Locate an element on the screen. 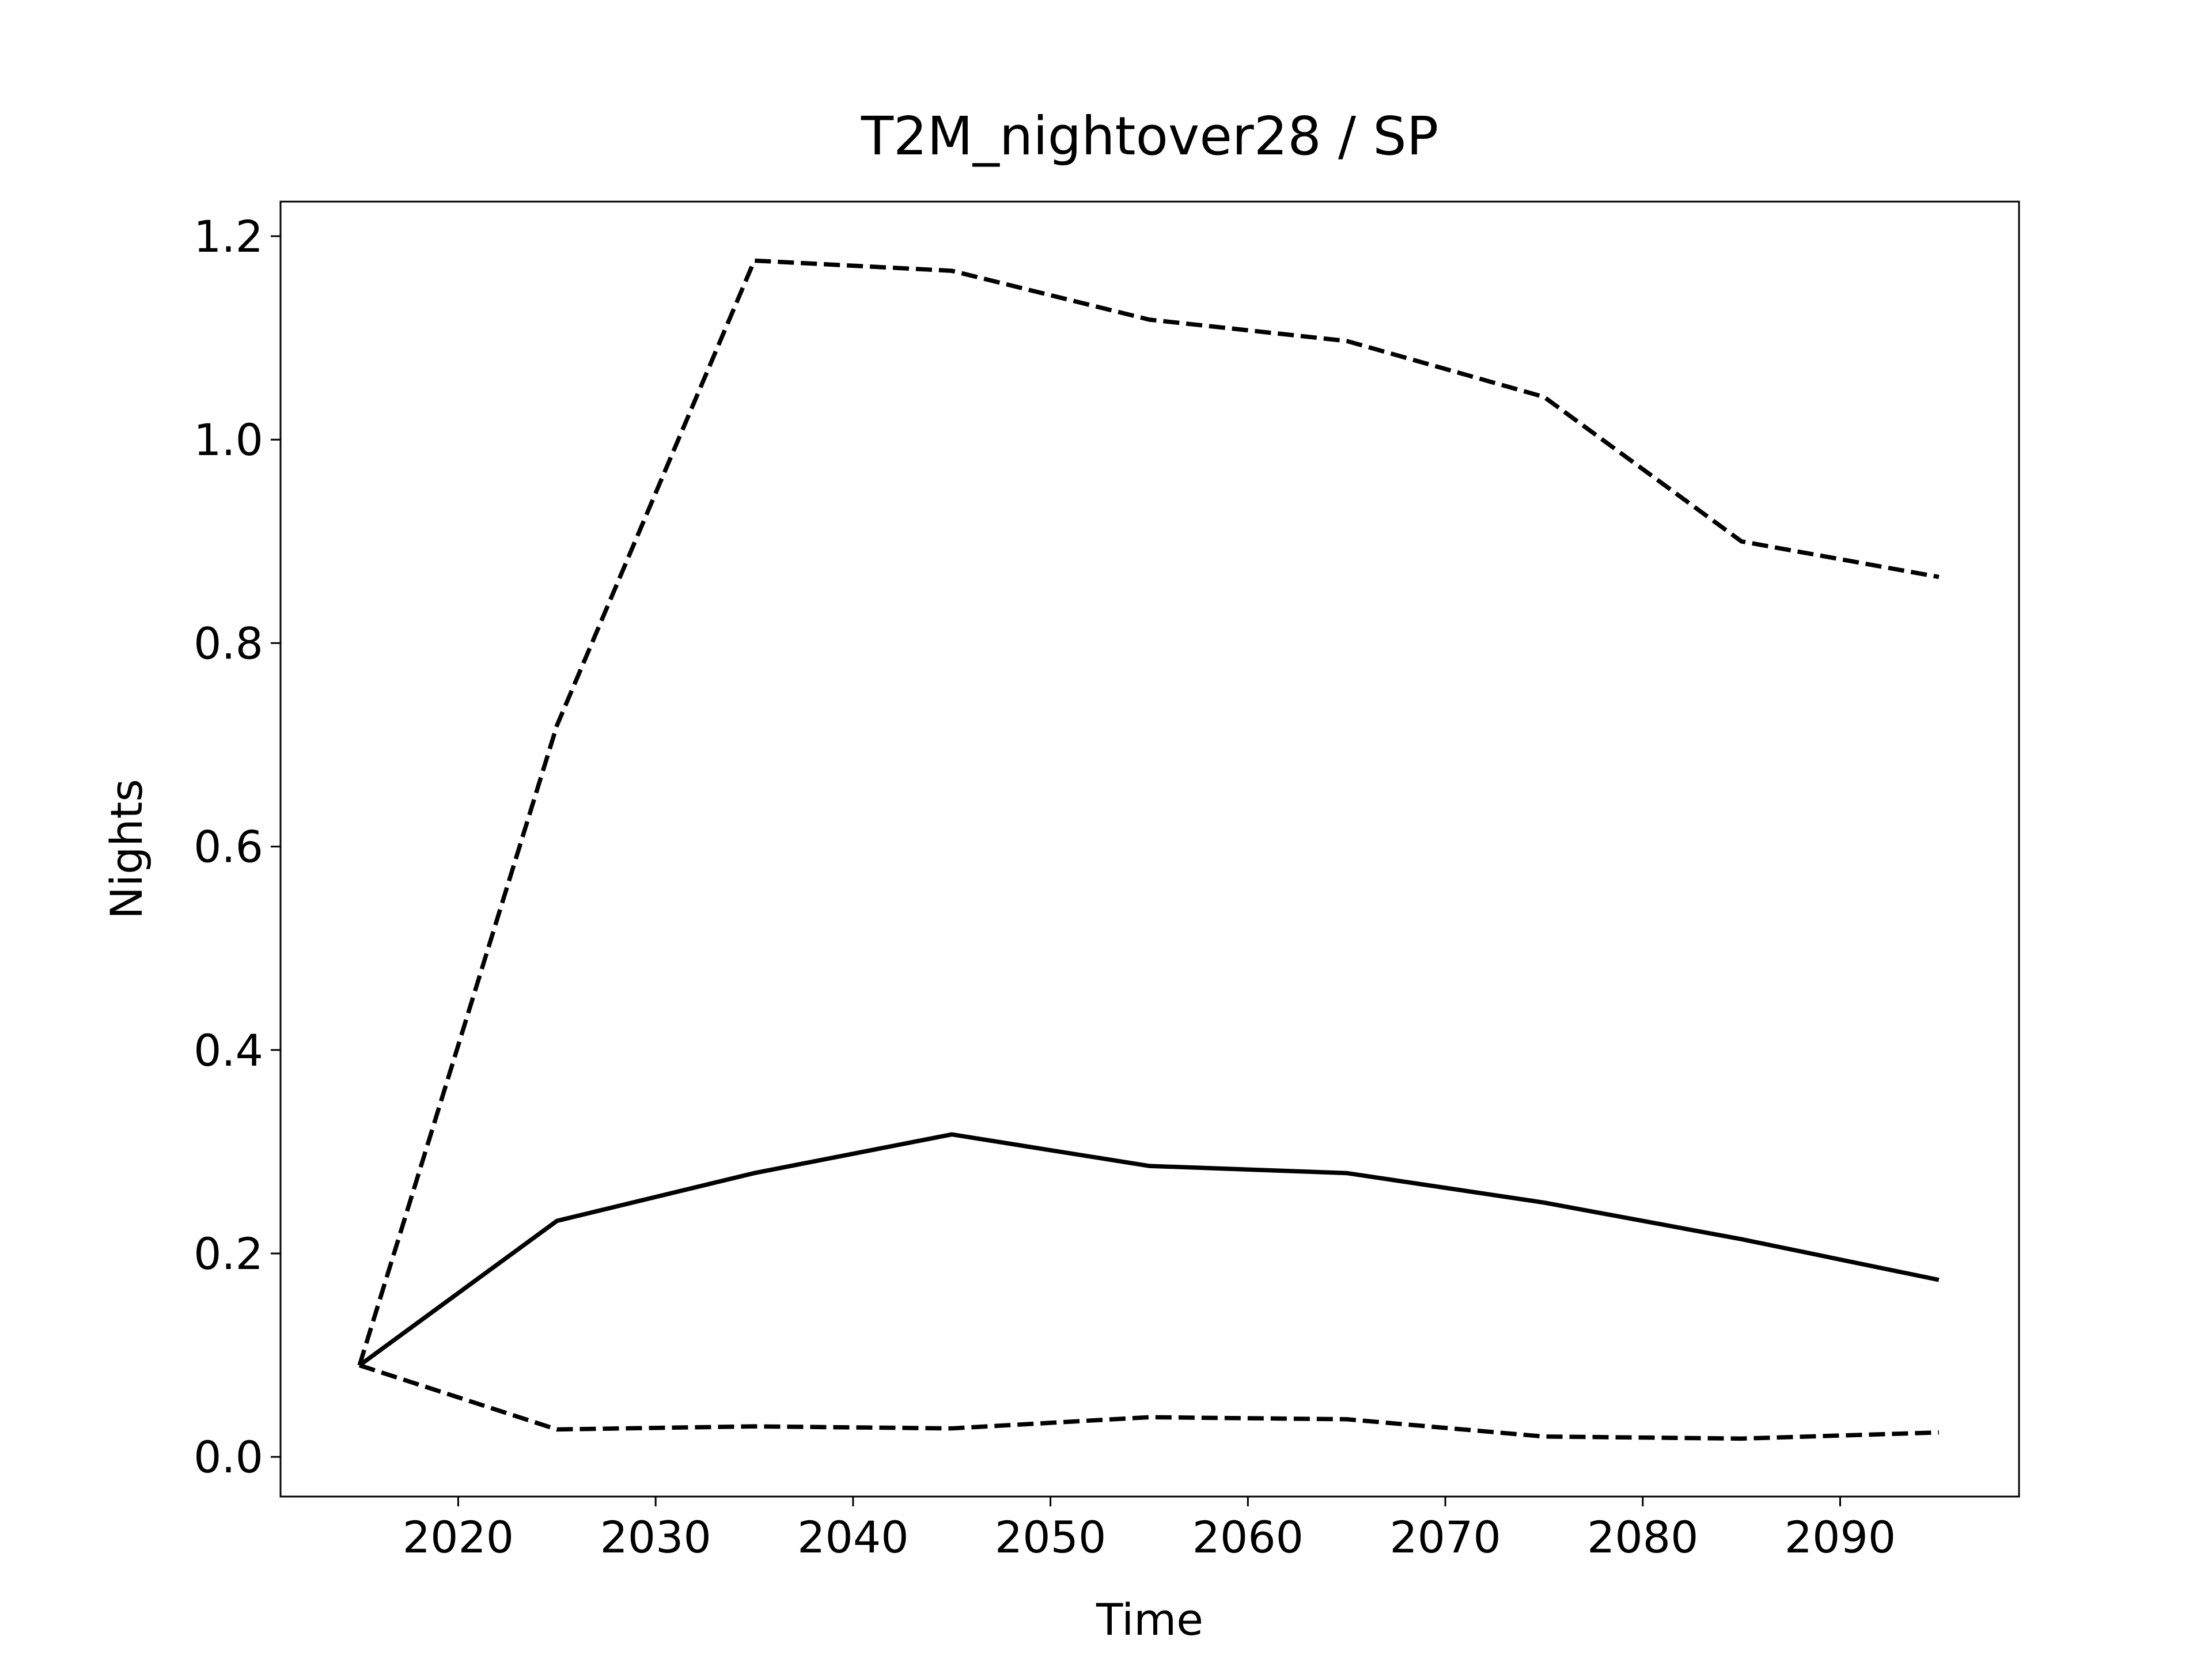  y-tick-label: 0.2 is located at coordinates (228, 1253).